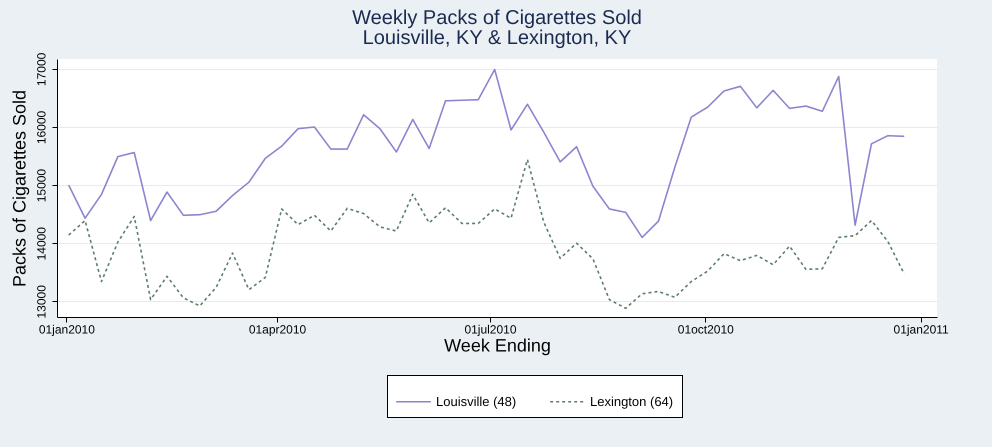 The width and height of the screenshot is (992, 447). What do you see at coordinates (476, 401) in the screenshot?
I see `legend-label: Louisville (48)` at bounding box center [476, 401].